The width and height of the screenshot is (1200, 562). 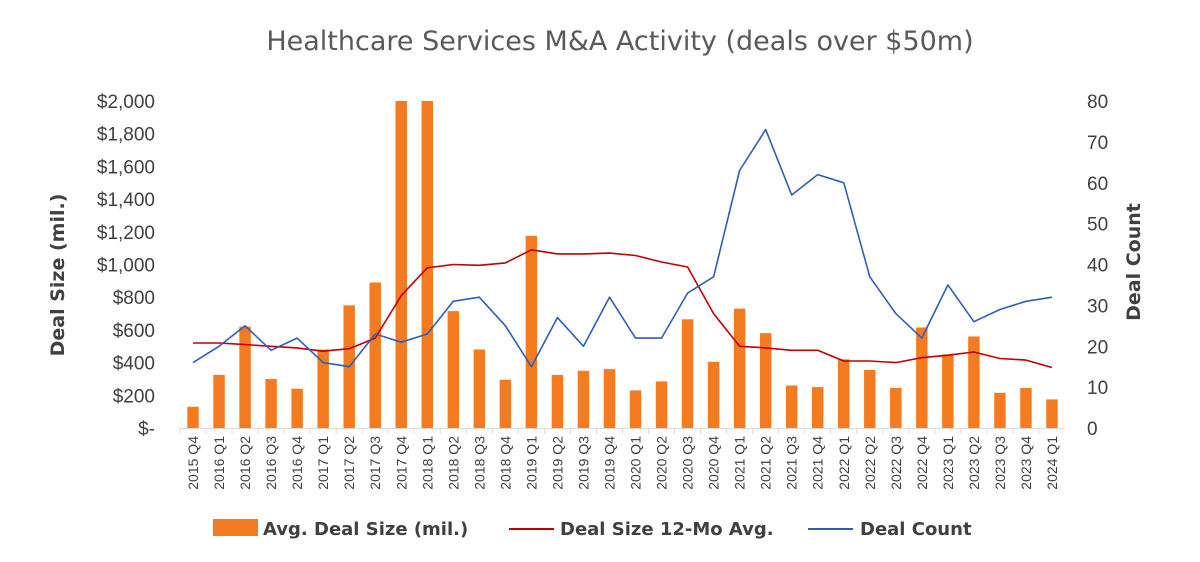 I want to click on x-tick-label: 2021 Q2, so click(x=766, y=463).